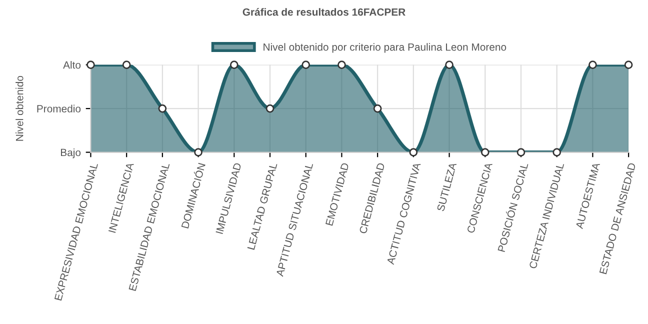  What do you see at coordinates (20, 108) in the screenshot?
I see `y-axis-title: Nivel obtenido` at bounding box center [20, 108].